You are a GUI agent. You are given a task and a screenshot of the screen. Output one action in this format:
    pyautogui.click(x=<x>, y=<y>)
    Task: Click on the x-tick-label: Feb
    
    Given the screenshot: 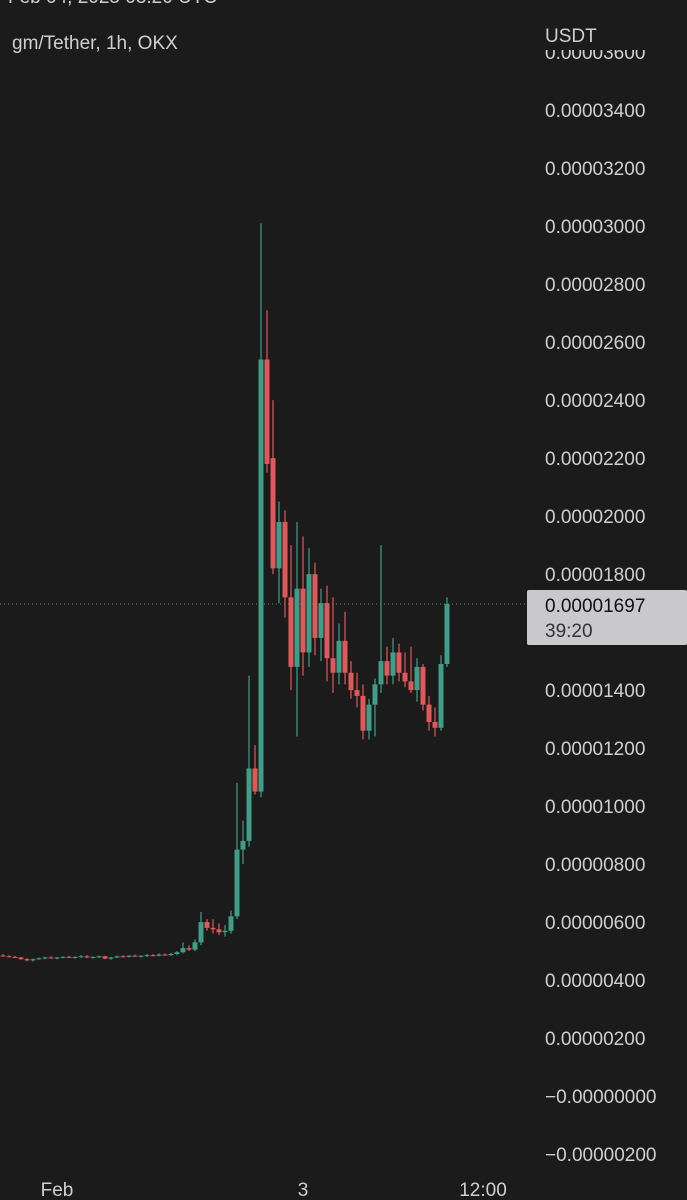 What is the action you would take?
    pyautogui.click(x=57, y=1190)
    